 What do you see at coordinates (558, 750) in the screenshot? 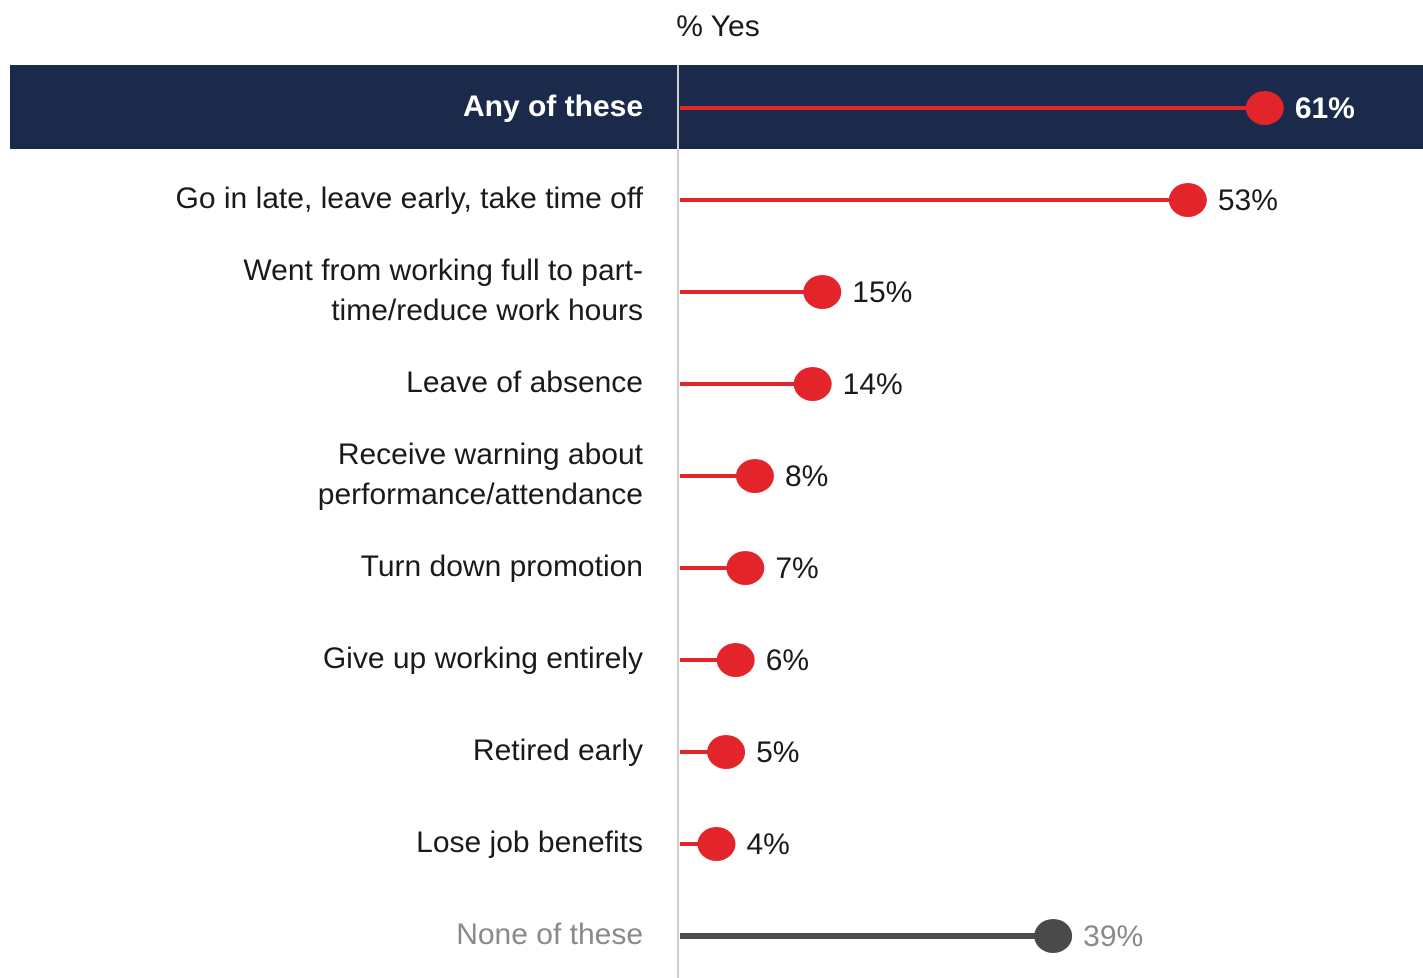
I see `category-label: Retired early` at bounding box center [558, 750].